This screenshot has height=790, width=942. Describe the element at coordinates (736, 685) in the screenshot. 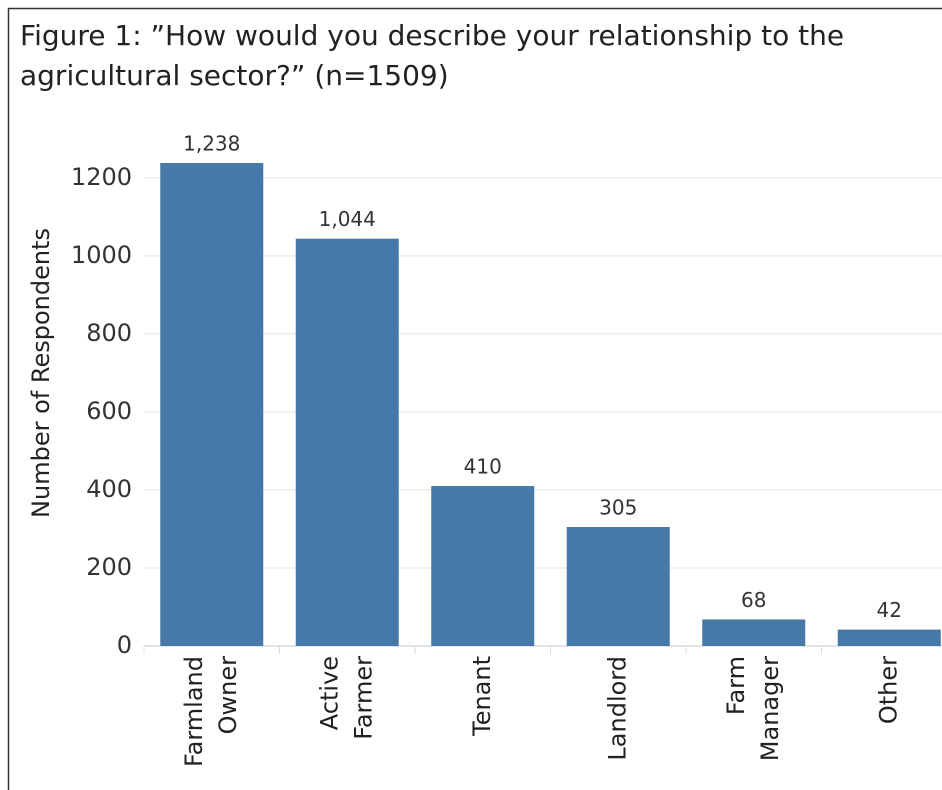

I see `x-tick-label: Farm` at that location.